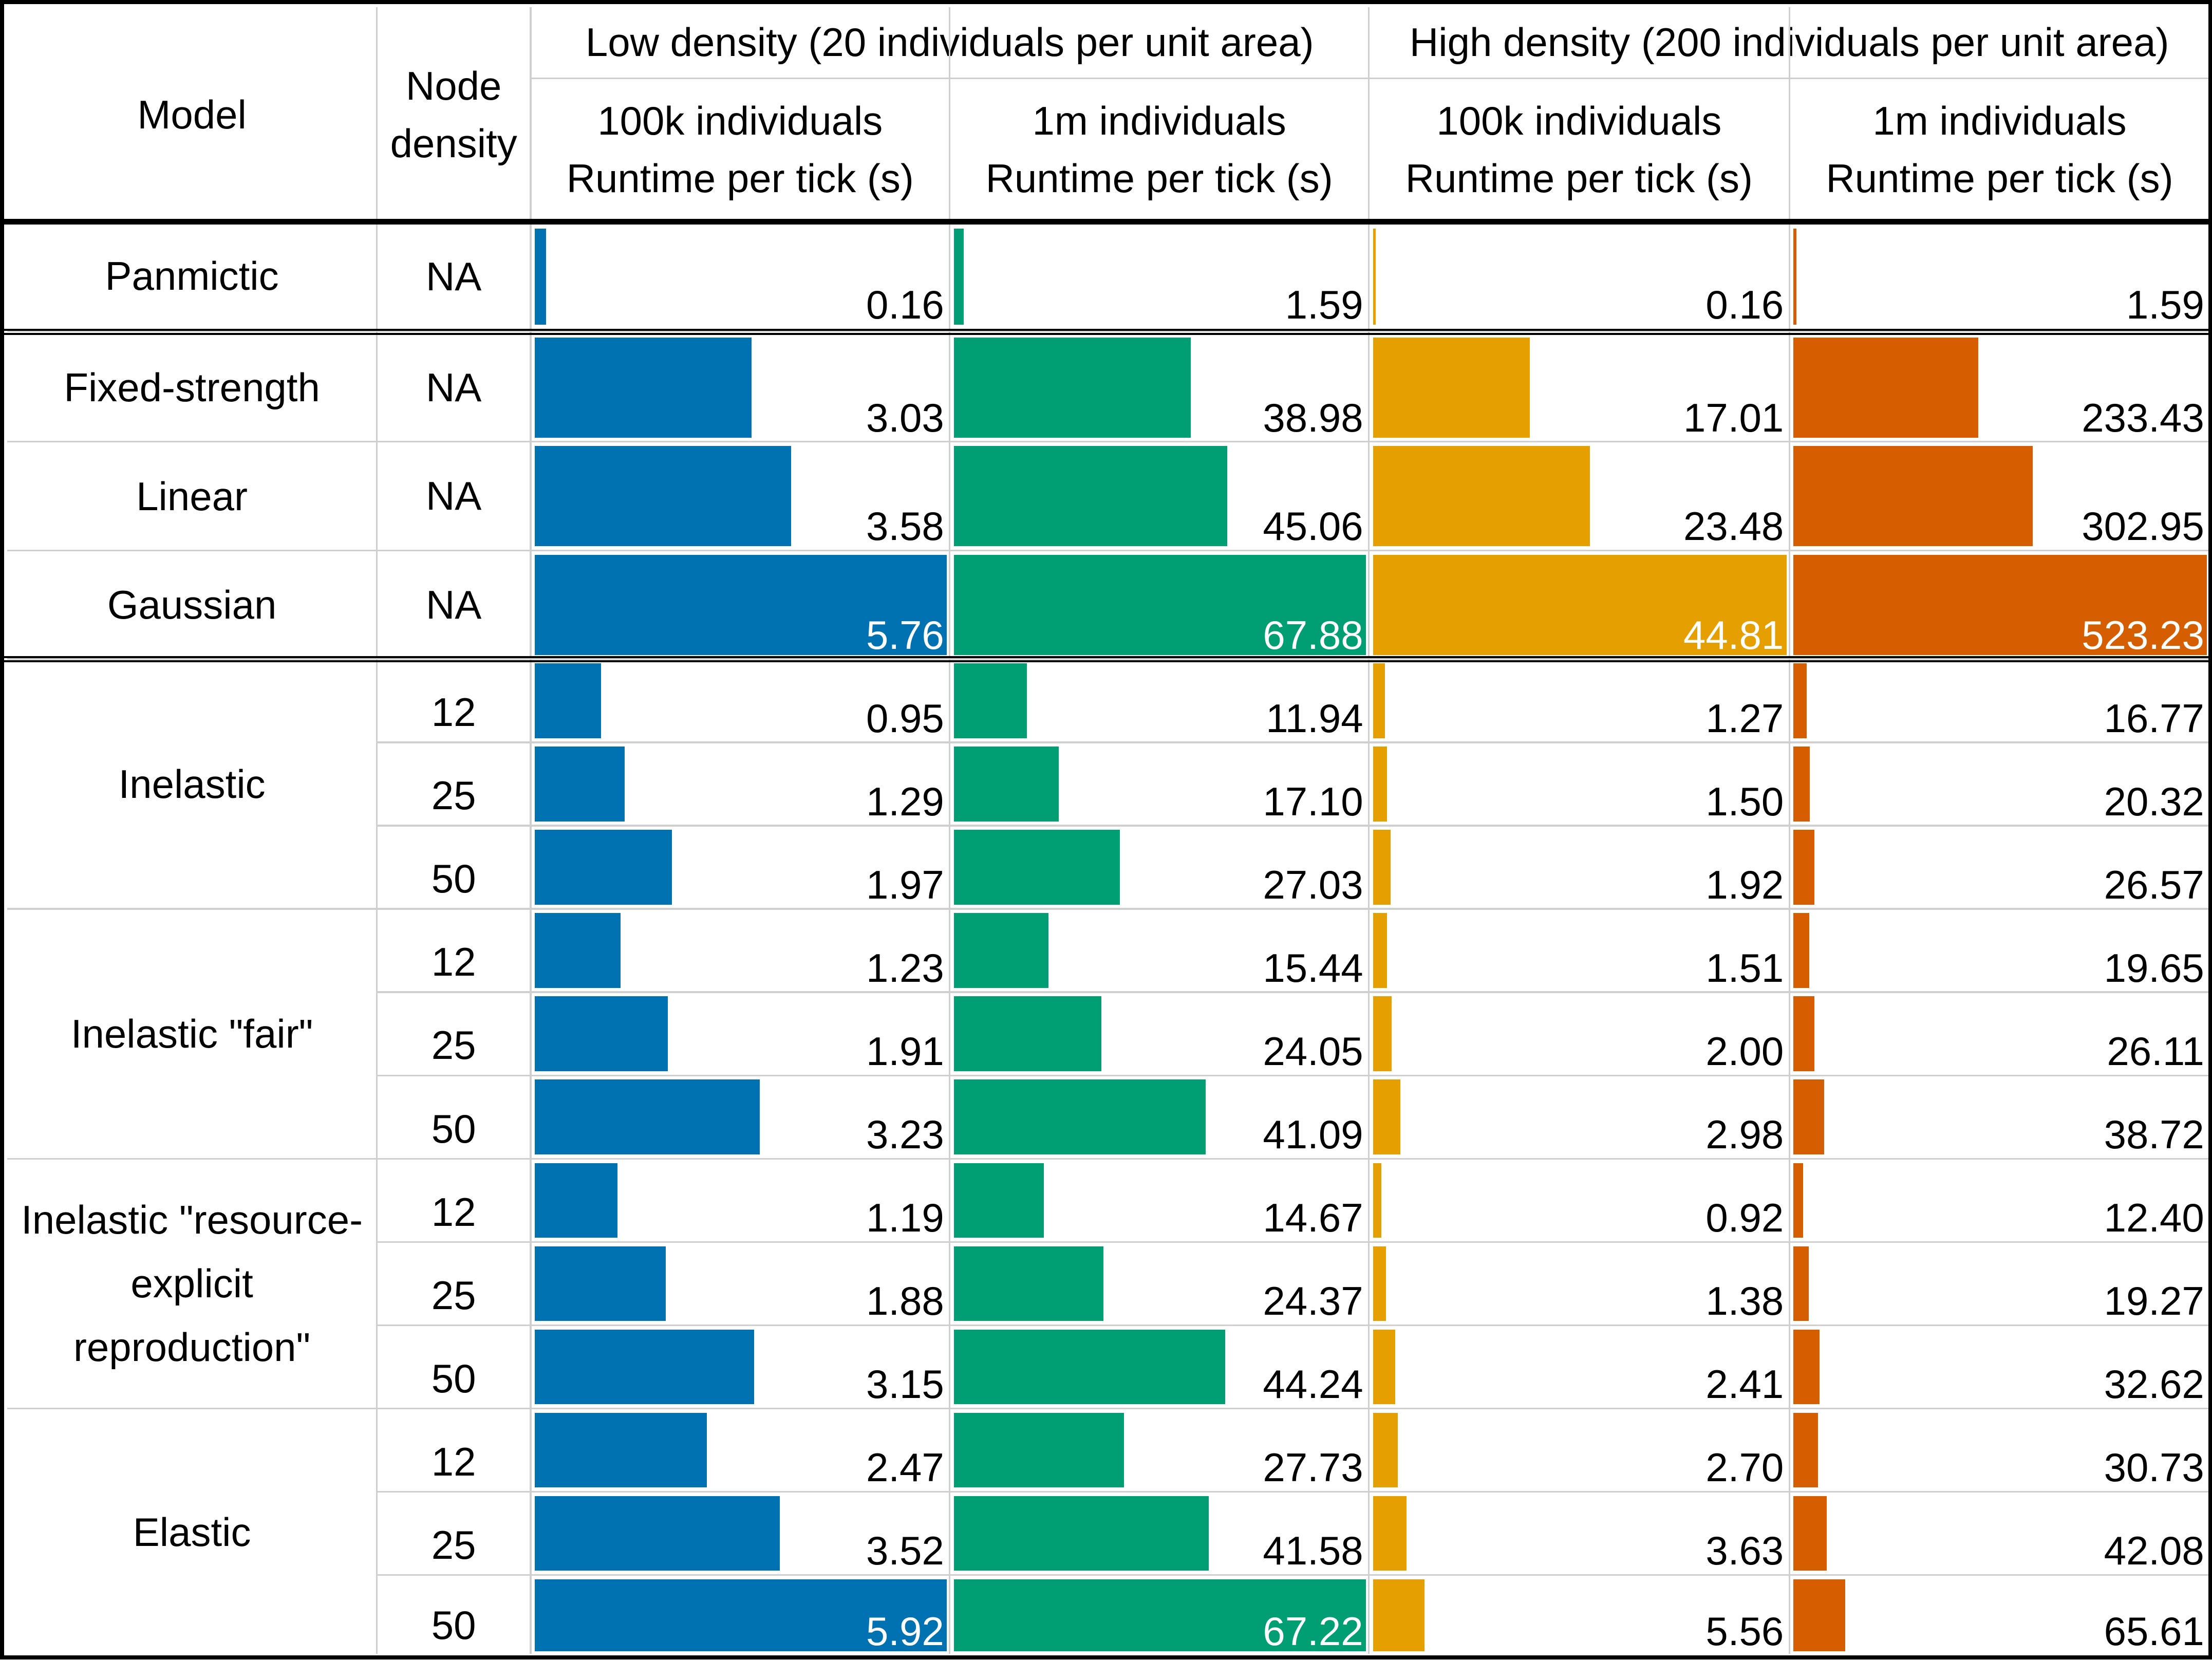 The height and width of the screenshot is (1660, 2212). What do you see at coordinates (1313, 1631) in the screenshot?
I see `data-value: 67.22` at bounding box center [1313, 1631].